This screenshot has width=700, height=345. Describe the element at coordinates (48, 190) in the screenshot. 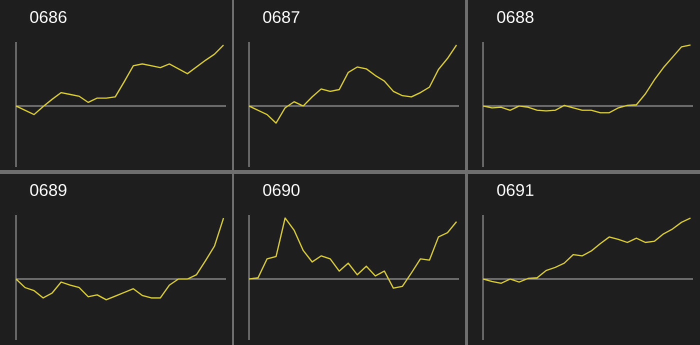

I see `chart-title: 0689` at that location.